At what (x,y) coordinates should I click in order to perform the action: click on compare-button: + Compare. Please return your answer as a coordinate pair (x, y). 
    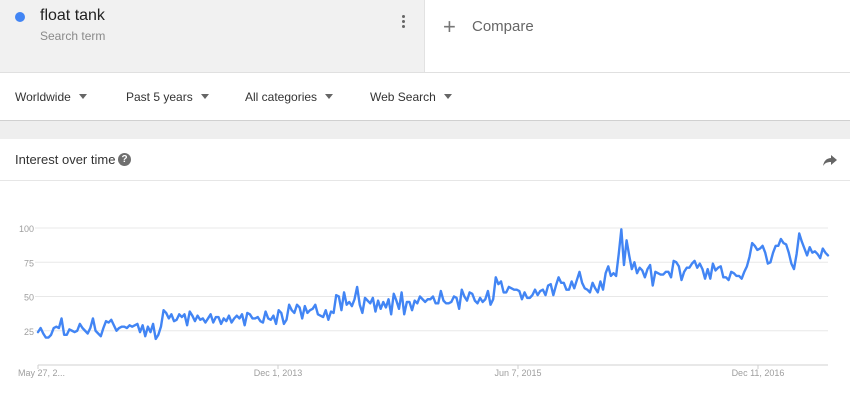
    Looking at the image, I should click on (637, 36).